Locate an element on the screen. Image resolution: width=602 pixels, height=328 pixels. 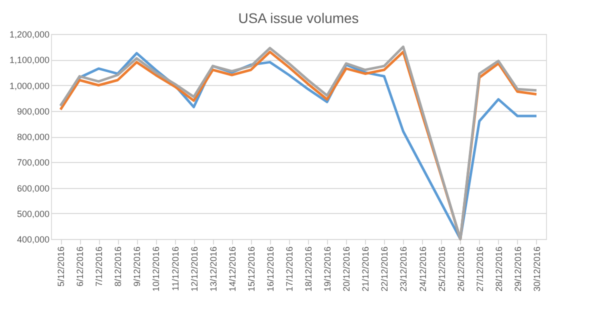
y-tick-label: 600,000 is located at coordinates (33, 188).